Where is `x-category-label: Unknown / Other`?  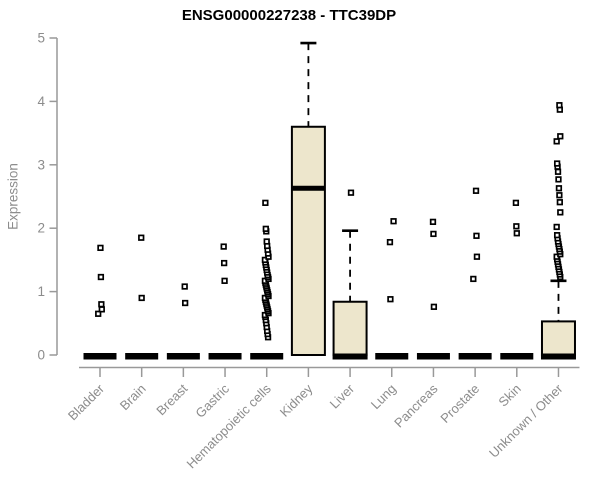
x-category-label: Unknown / Other is located at coordinates (526, 421).